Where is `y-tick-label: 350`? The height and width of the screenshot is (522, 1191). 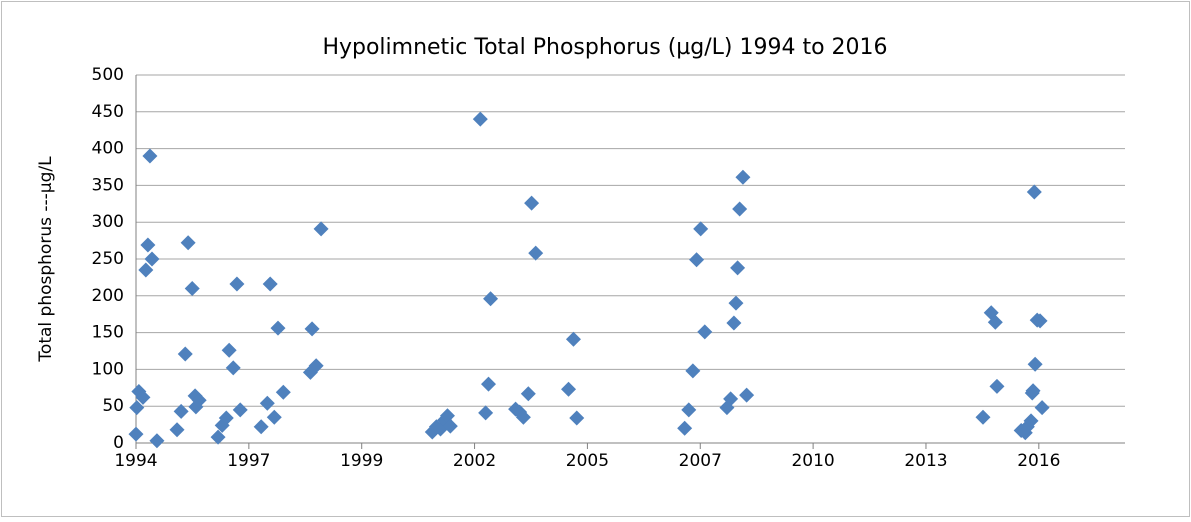
y-tick-label: 350 is located at coordinates (108, 185).